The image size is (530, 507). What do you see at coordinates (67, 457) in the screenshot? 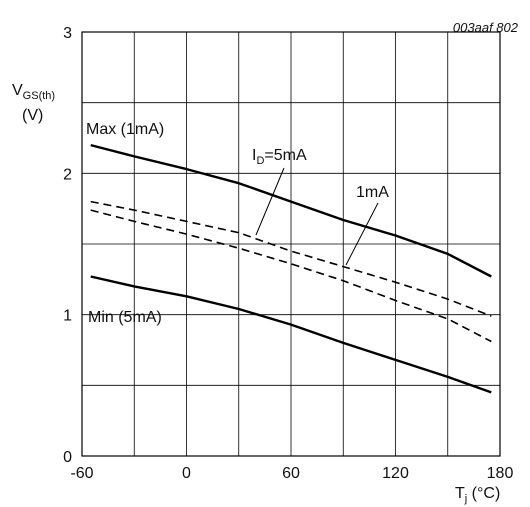
I see `y-tick-label: 0` at bounding box center [67, 457].